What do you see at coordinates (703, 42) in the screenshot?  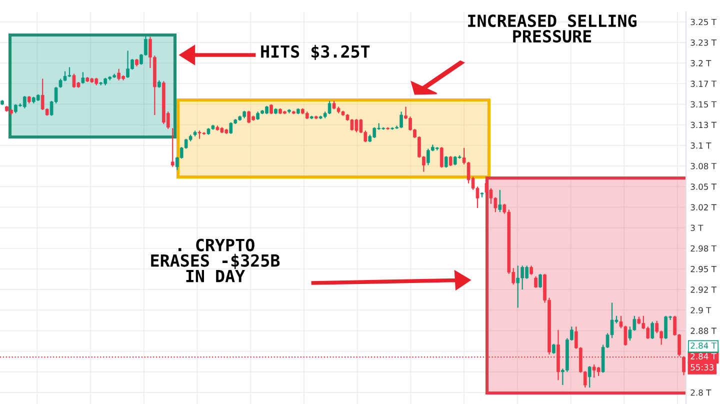 I see `y-tick-label: 3.23 T` at bounding box center [703, 42].